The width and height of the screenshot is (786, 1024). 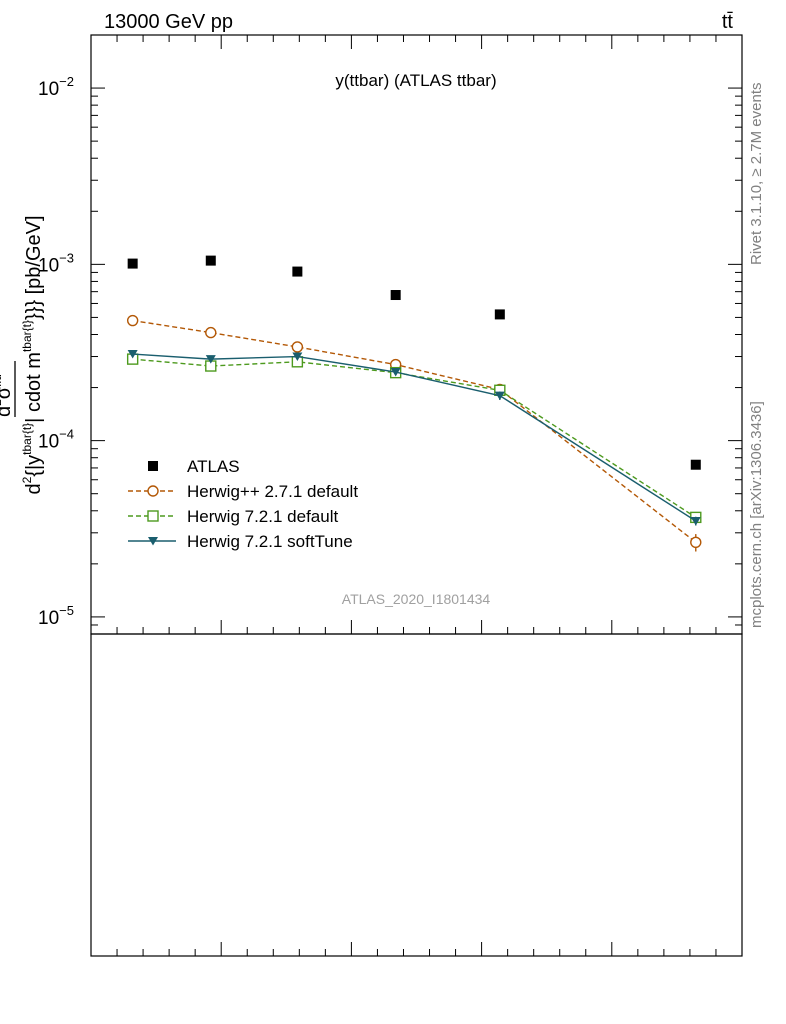 I want to click on ylabel-num-fid: fid, so click(x=2, y=380).